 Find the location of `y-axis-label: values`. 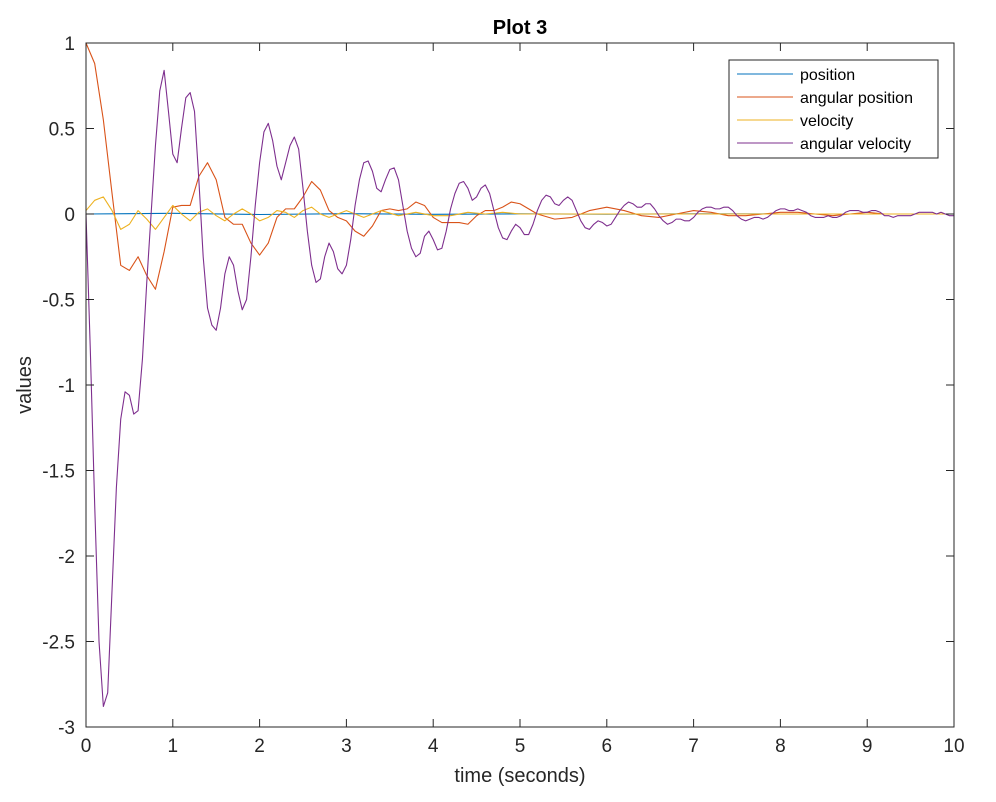

y-axis-label: values is located at coordinates (25, 385).